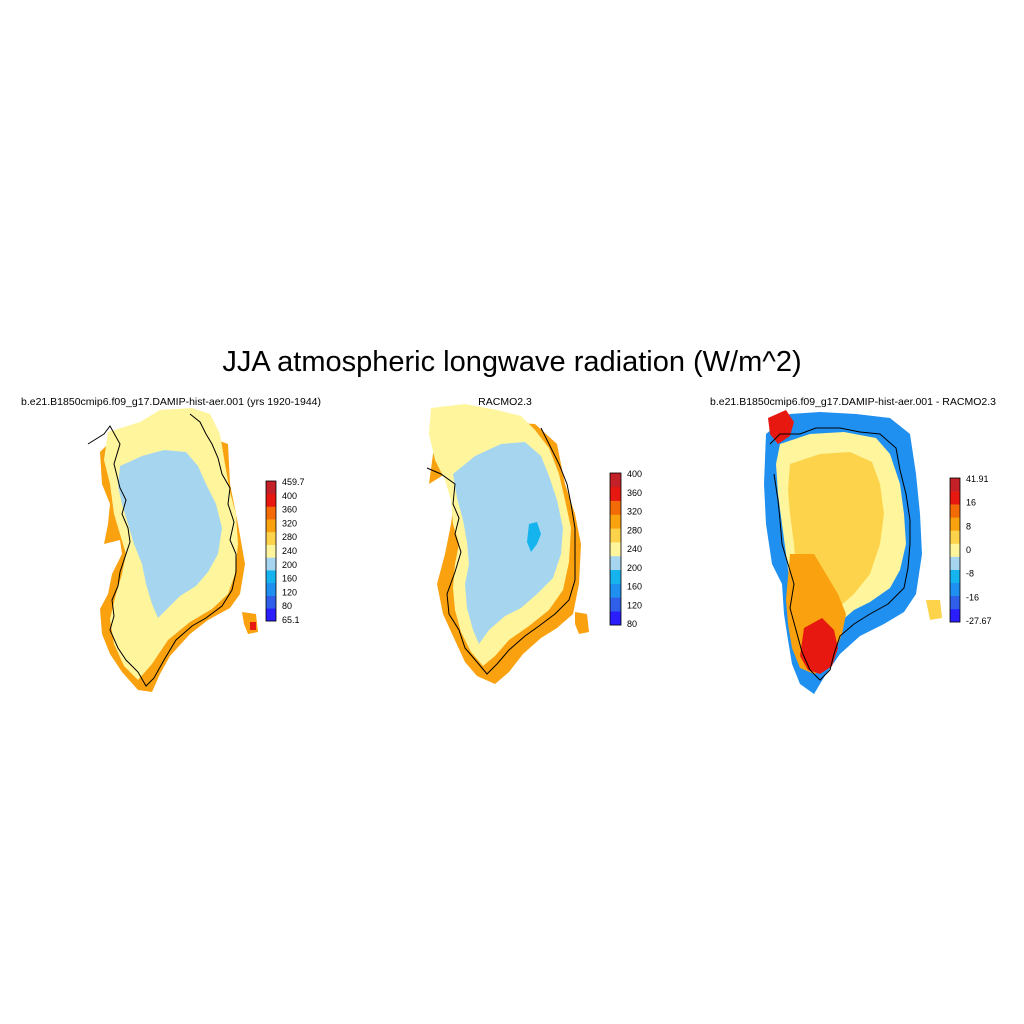  What do you see at coordinates (634, 549) in the screenshot?
I see `panel-2-colorbar-label: 240` at bounding box center [634, 549].